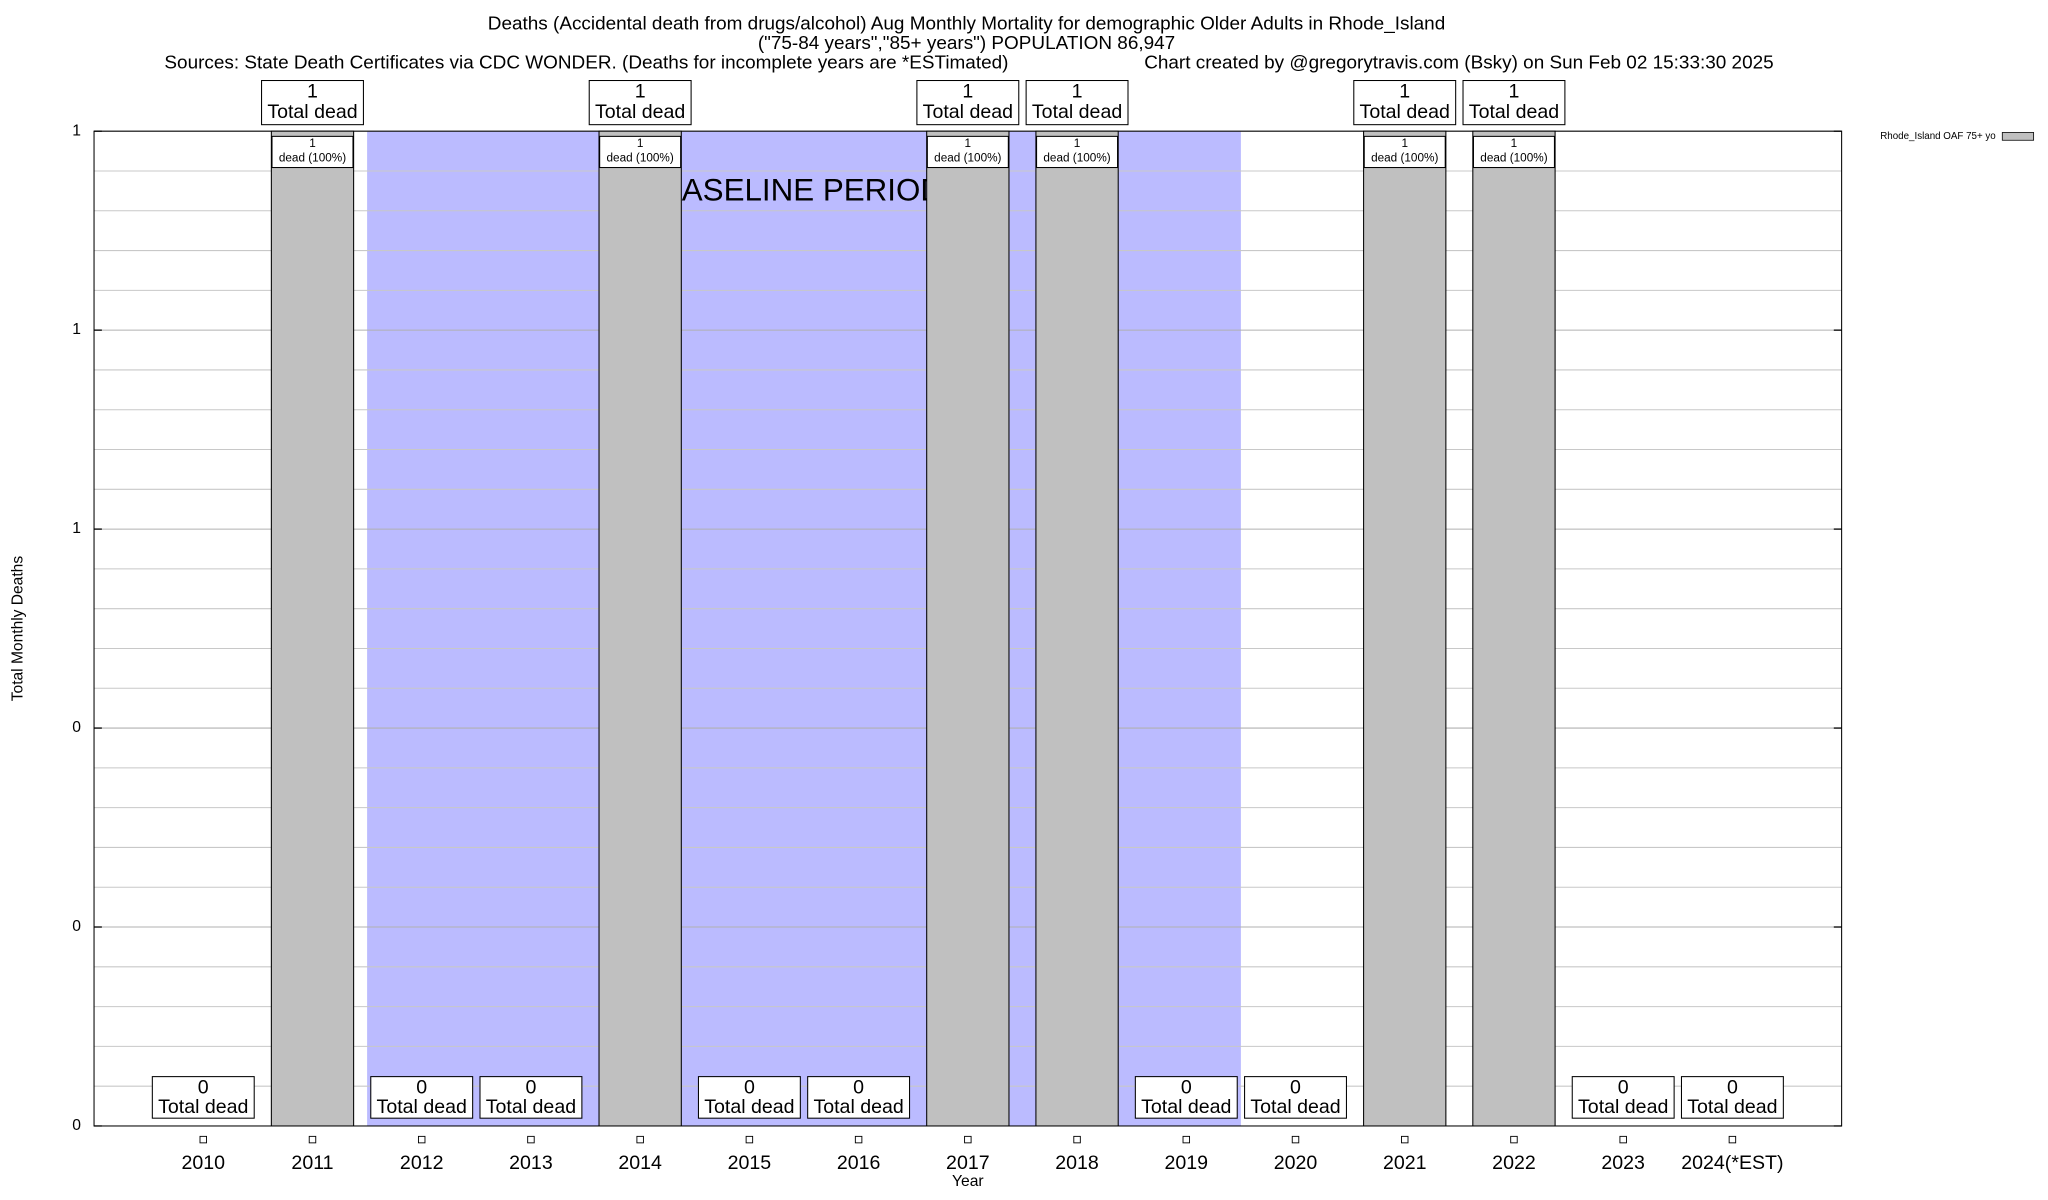 The width and height of the screenshot is (2048, 1200). Describe the element at coordinates (1077, 1163) in the screenshot. I see `x-tick-label: 2018` at that location.